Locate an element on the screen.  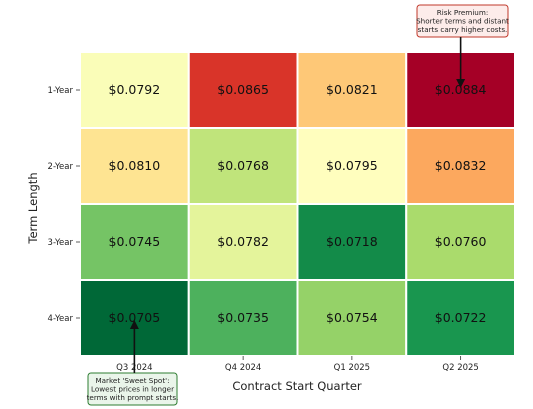
cell-value-label: $0.0795 is located at coordinates (352, 165).